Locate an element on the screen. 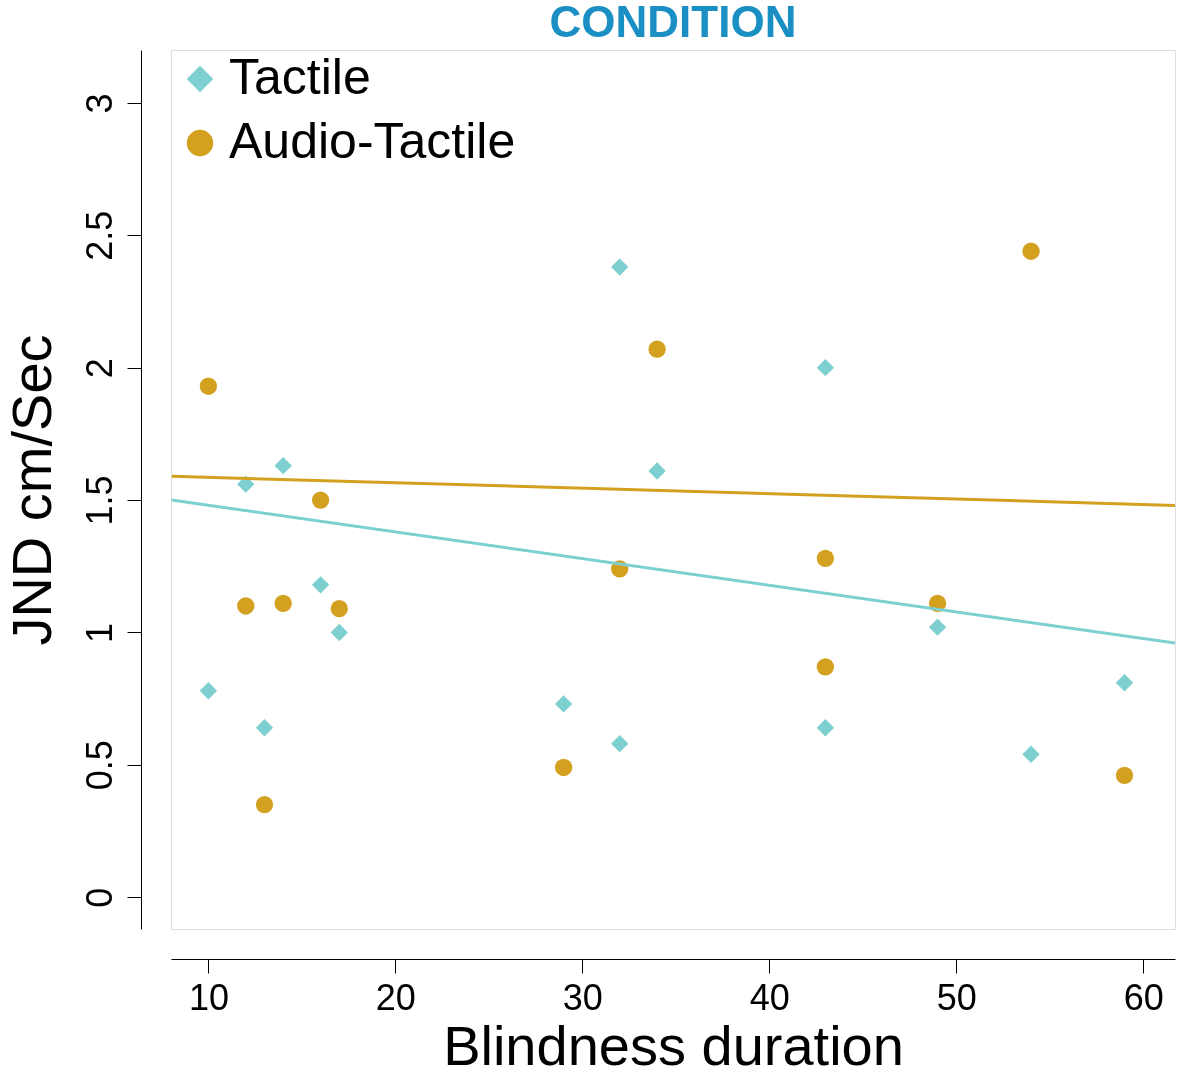 Image resolution: width=1197 pixels, height=1089 pixels. y-tick-label: 0 is located at coordinates (99, 897).